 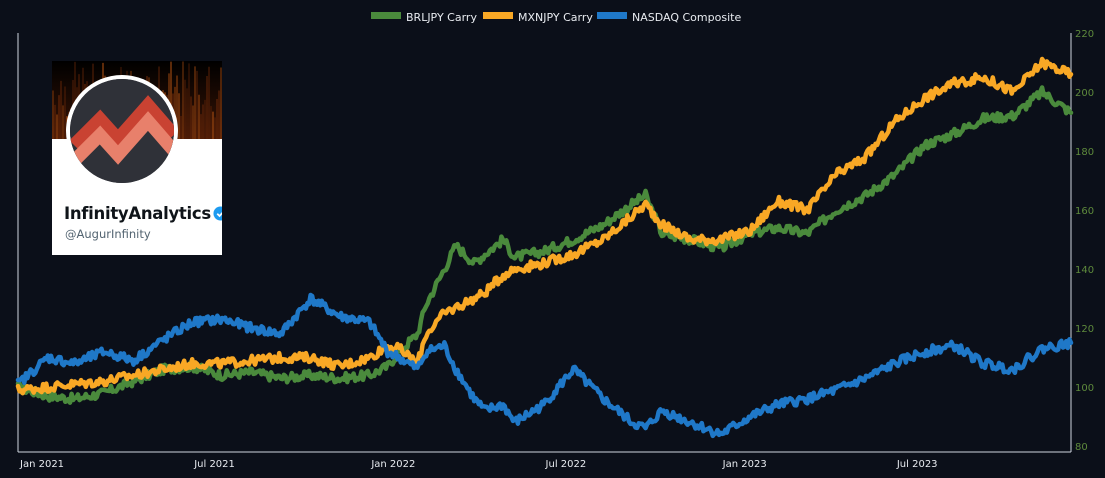 I want to click on zigzag-chart-logo-icon, so click(x=122, y=131).